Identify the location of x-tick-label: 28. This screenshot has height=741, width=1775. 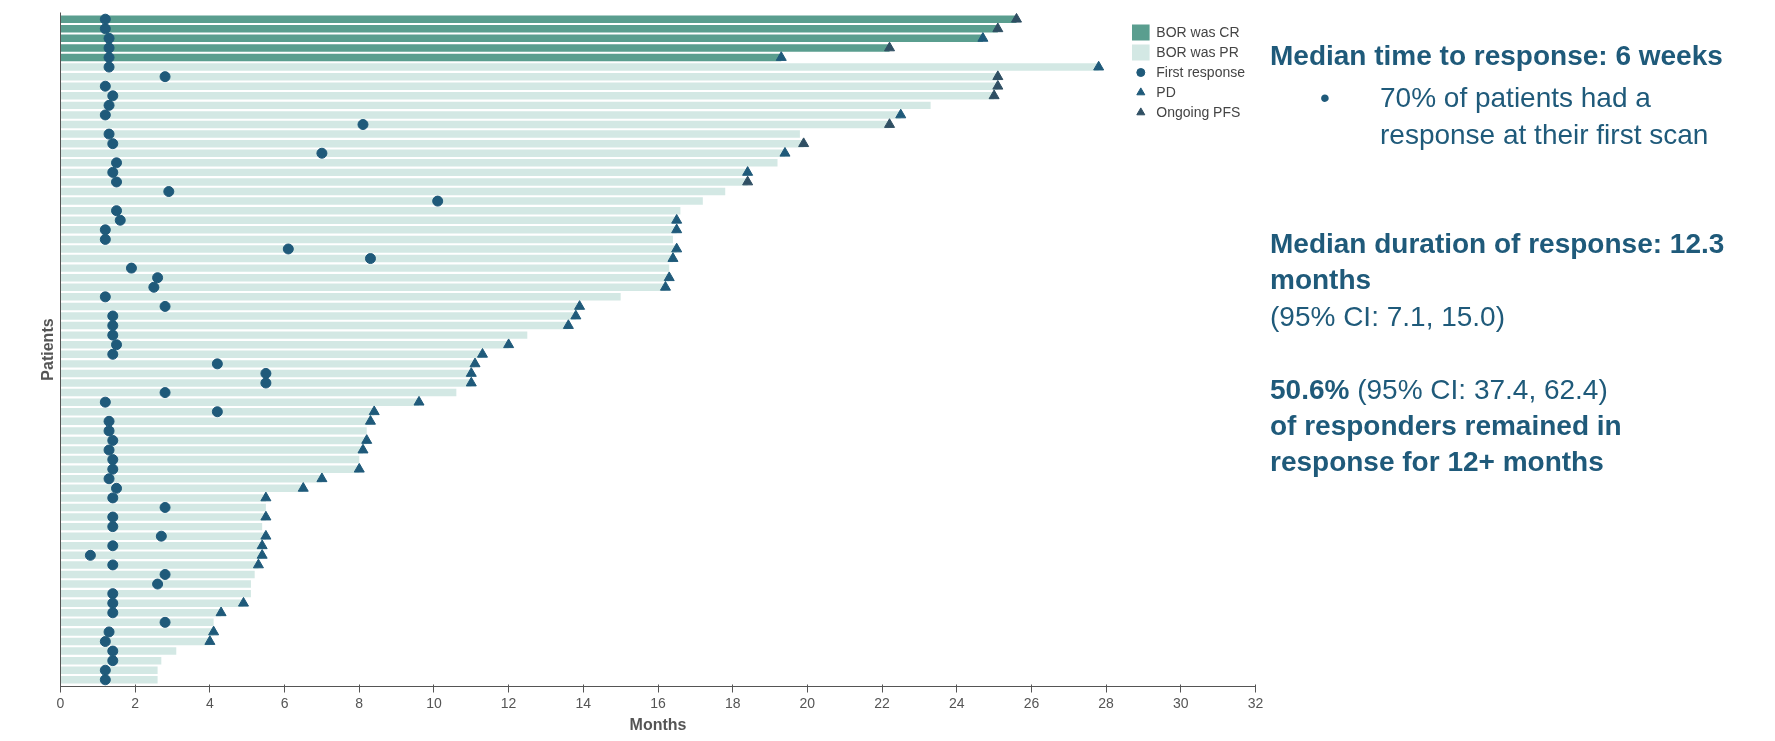
(1106, 702).